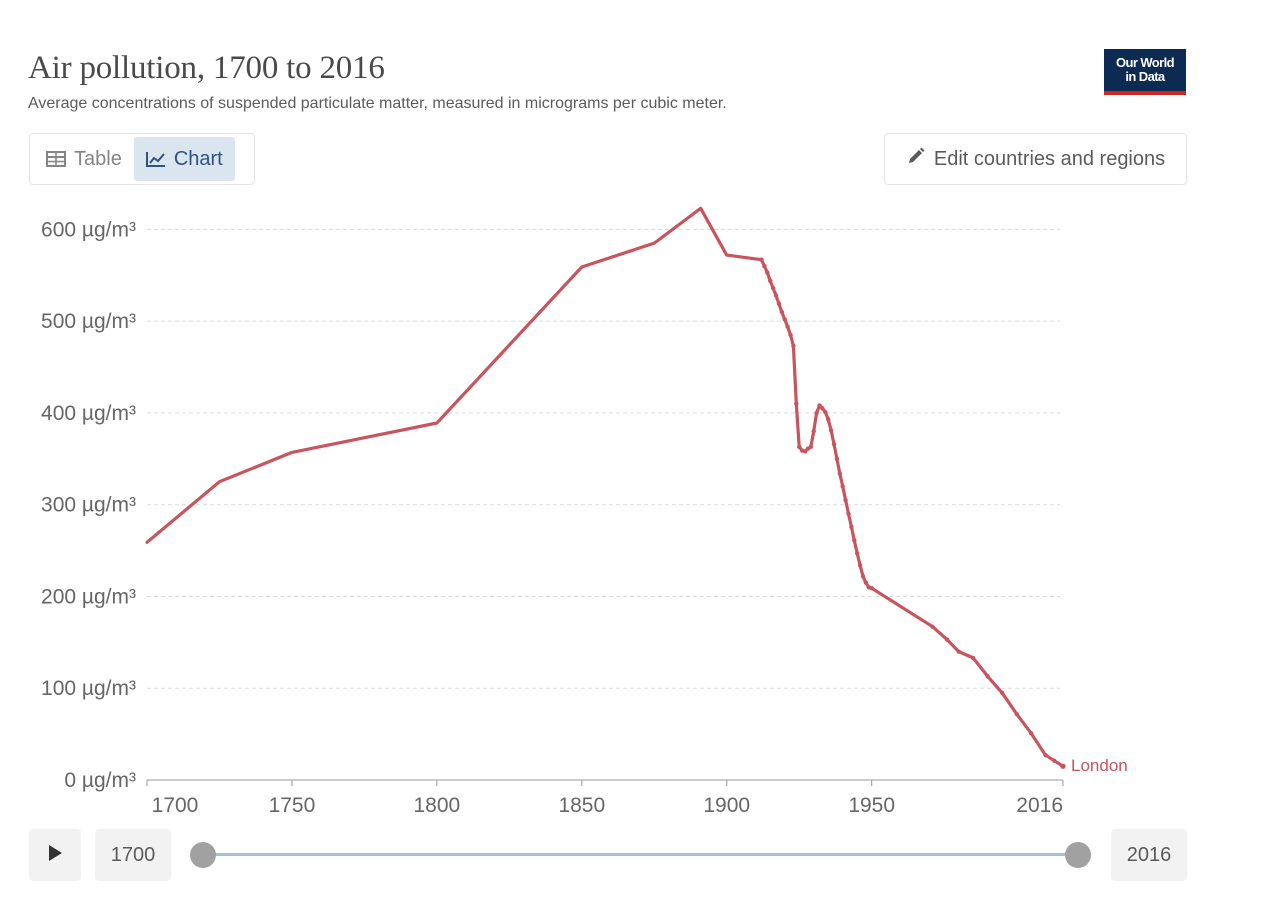 Image resolution: width=1282 pixels, height=904 pixels. I want to click on view-tabs: Table Chart, so click(142, 159).